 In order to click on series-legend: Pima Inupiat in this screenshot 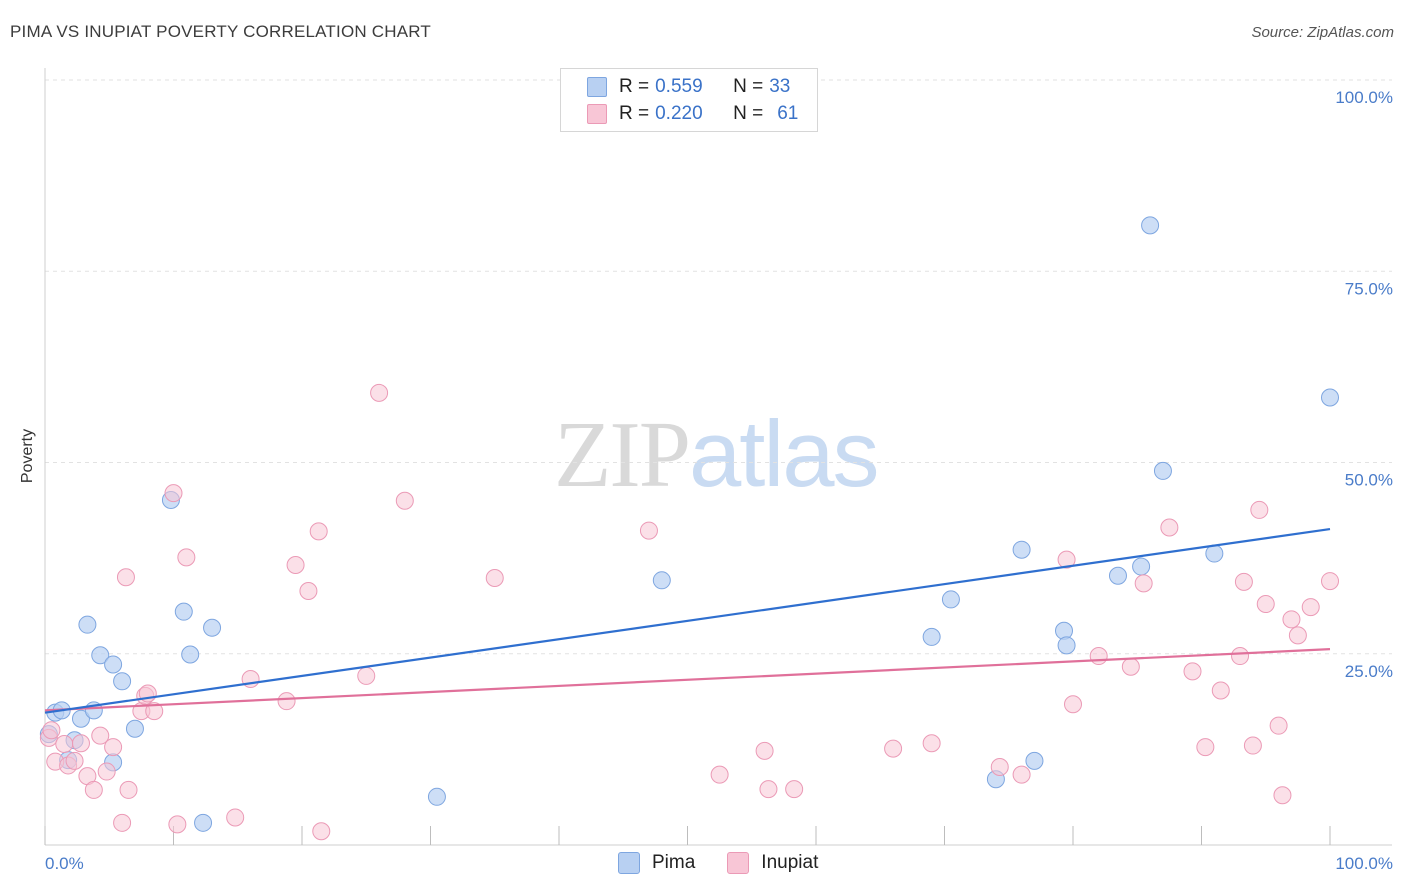, I will do `click(734, 863)`.